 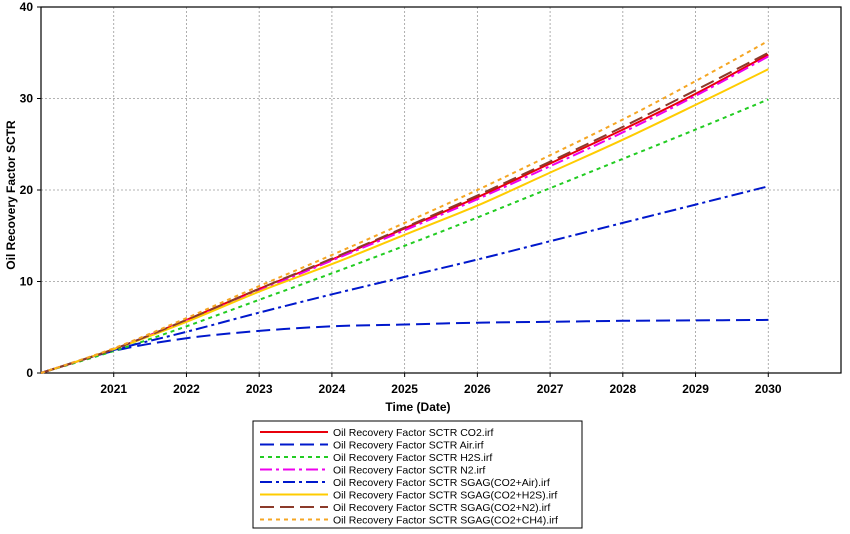 What do you see at coordinates (27, 282) in the screenshot?
I see `y-tick-label: 10` at bounding box center [27, 282].